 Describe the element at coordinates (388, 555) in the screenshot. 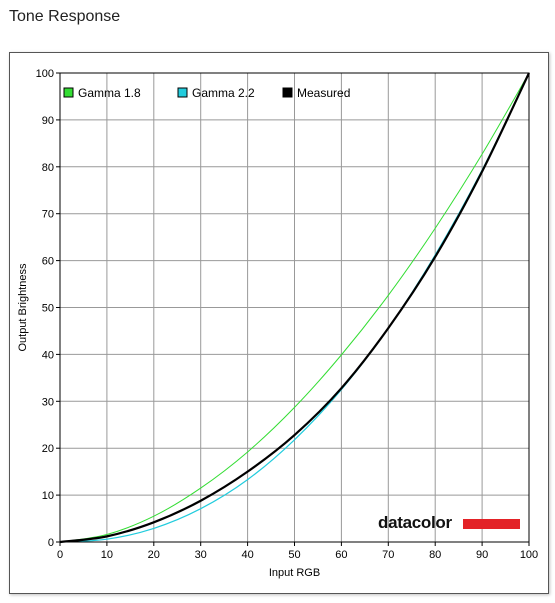

I see `x-tick-label: 70` at that location.